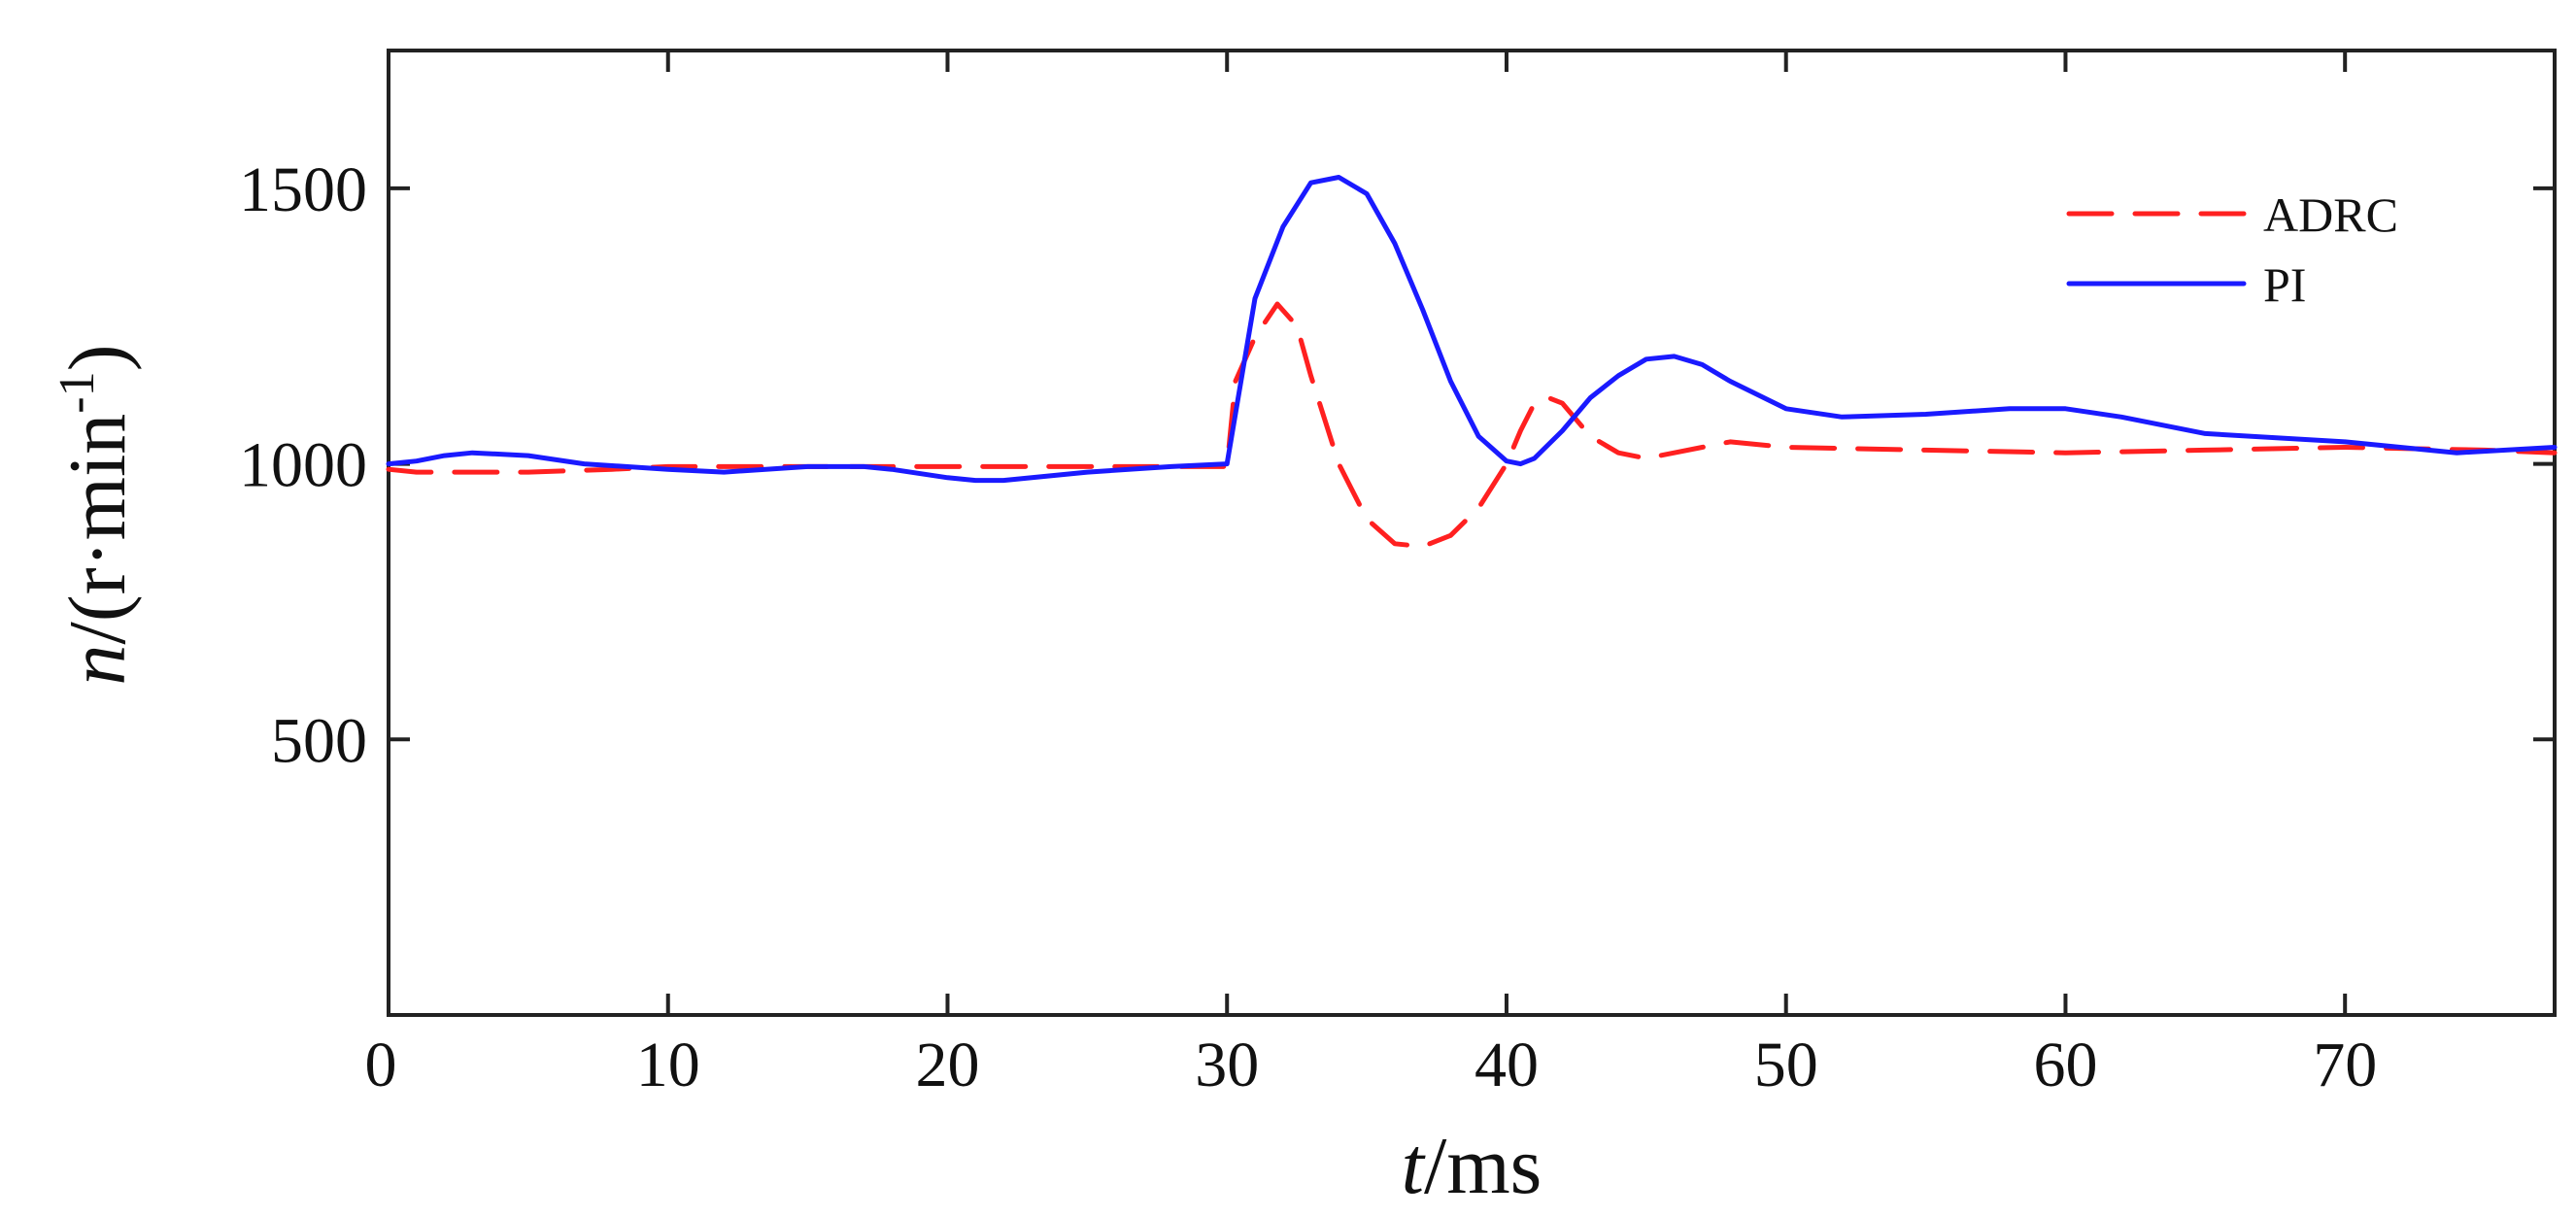 Image resolution: width=2576 pixels, height=1217 pixels. I want to click on legend-label-adrc: ADRC, so click(2330, 214).